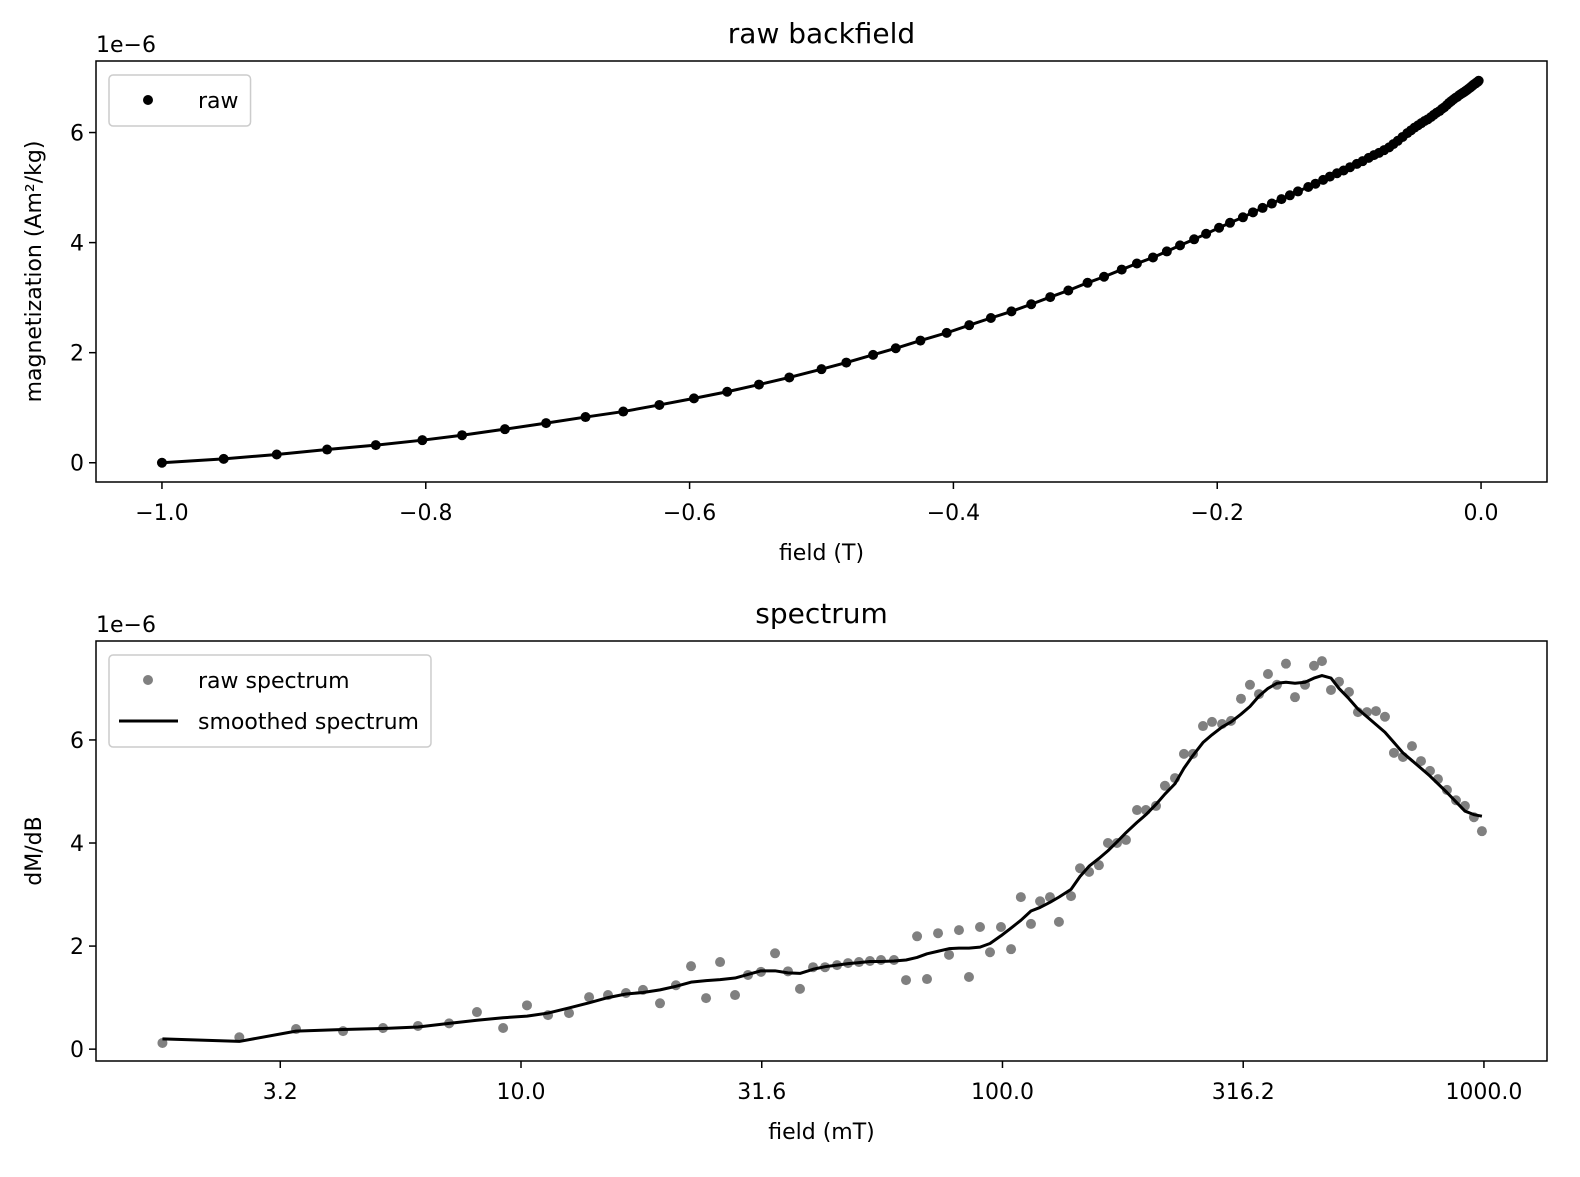  I want to click on x-tick-label: −0.6, so click(689, 513).